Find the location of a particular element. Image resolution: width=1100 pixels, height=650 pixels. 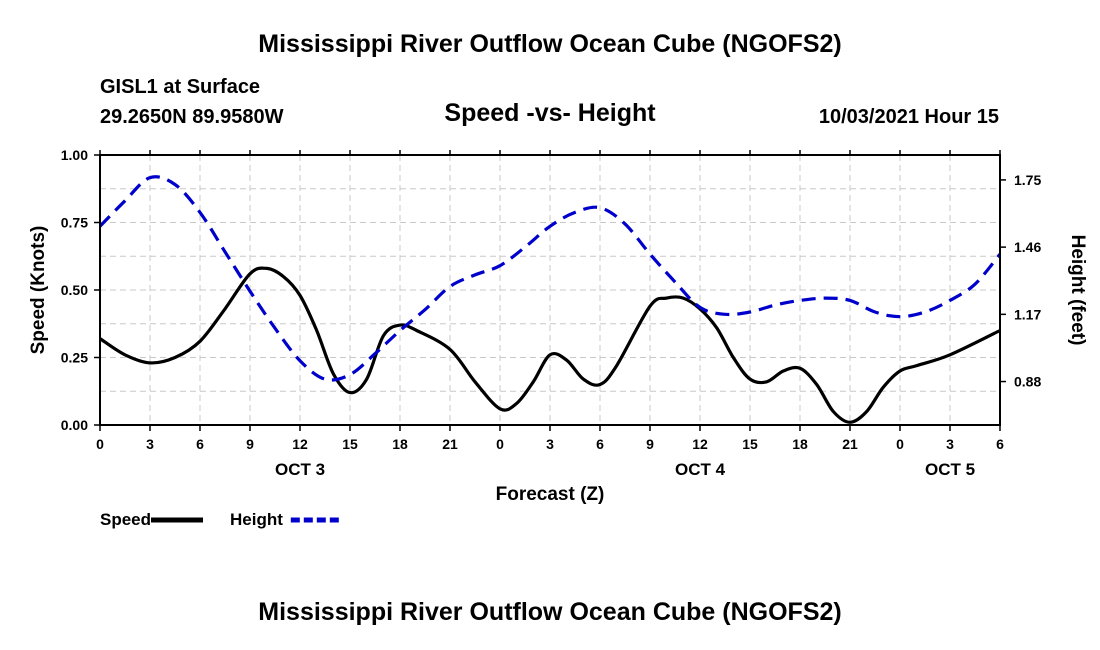

legend-label-height: Height is located at coordinates (256, 519).